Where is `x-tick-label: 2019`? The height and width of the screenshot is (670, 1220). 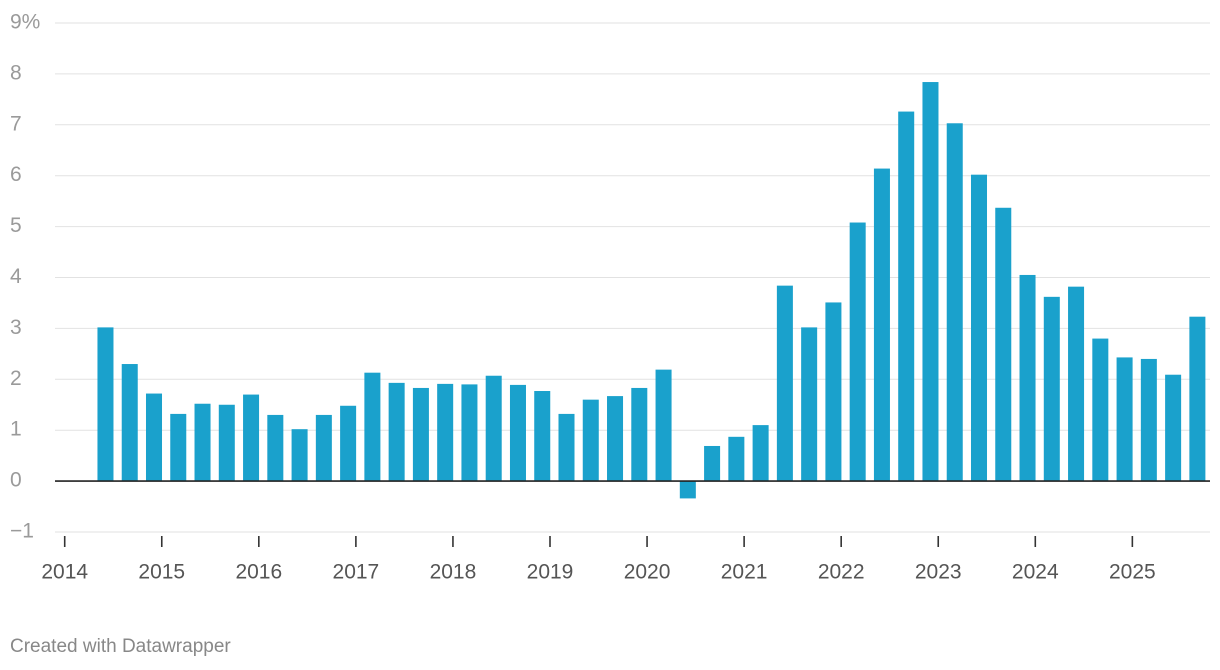
x-tick-label: 2019 is located at coordinates (550, 572).